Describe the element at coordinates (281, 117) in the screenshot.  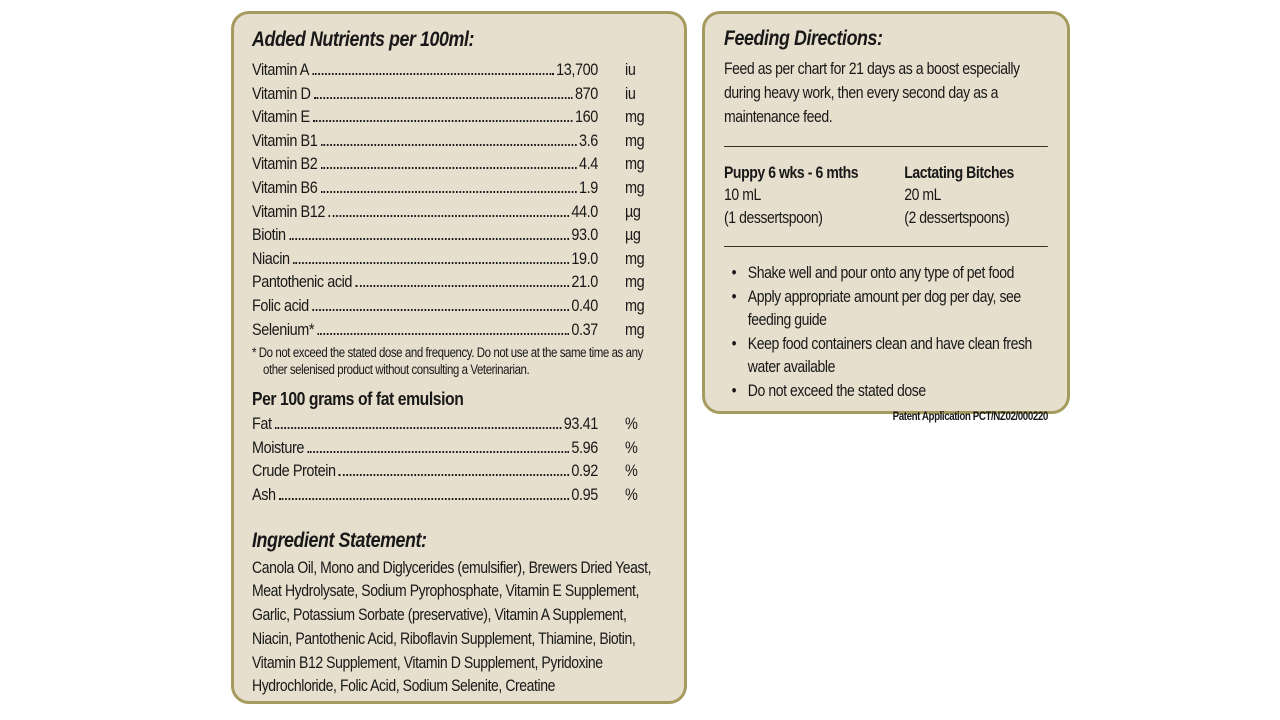
I see `nutrient-name: Vitamin E` at that location.